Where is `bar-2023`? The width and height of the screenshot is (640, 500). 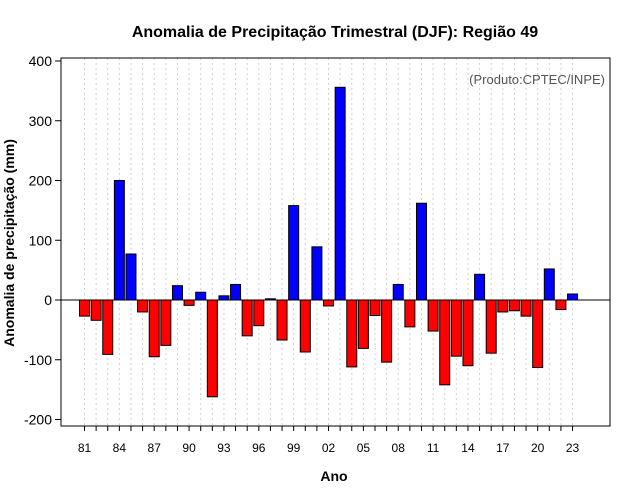
bar-2023 is located at coordinates (573, 297).